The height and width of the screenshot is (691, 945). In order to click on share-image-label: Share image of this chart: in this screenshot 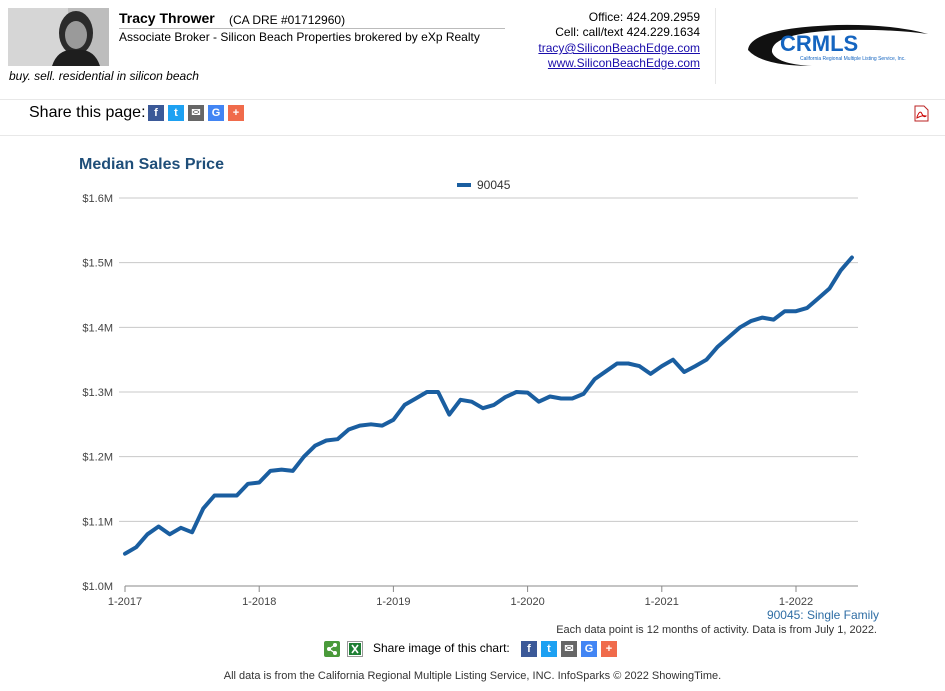, I will do `click(441, 648)`.